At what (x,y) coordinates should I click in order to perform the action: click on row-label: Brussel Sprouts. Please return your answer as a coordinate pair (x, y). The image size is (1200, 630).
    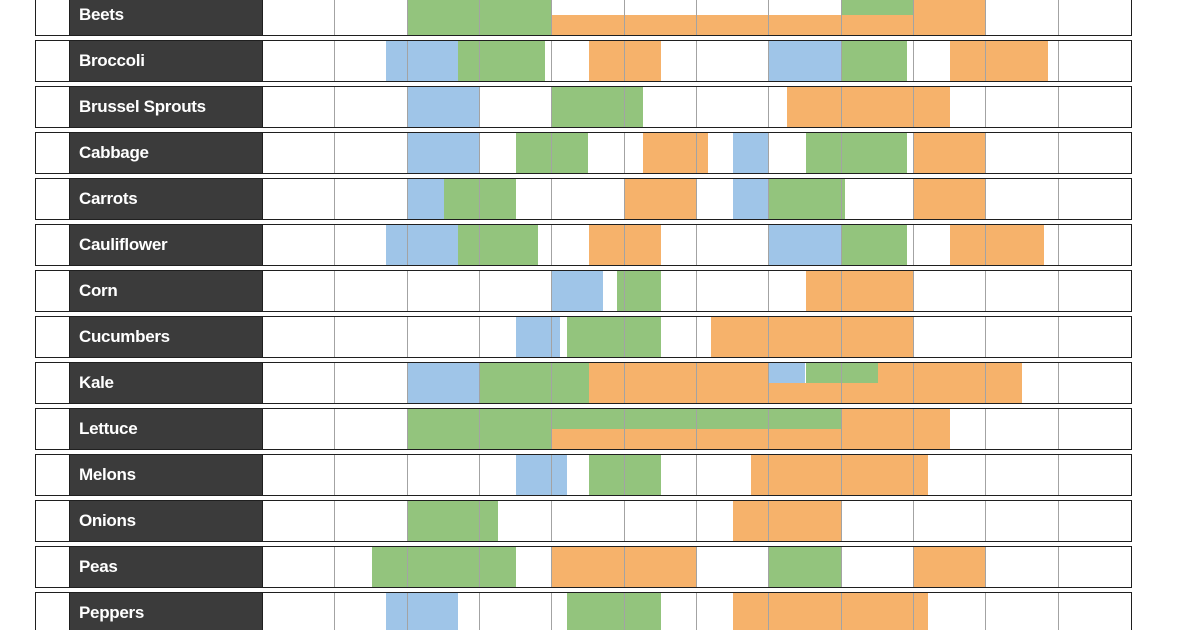
    Looking at the image, I should click on (166, 107).